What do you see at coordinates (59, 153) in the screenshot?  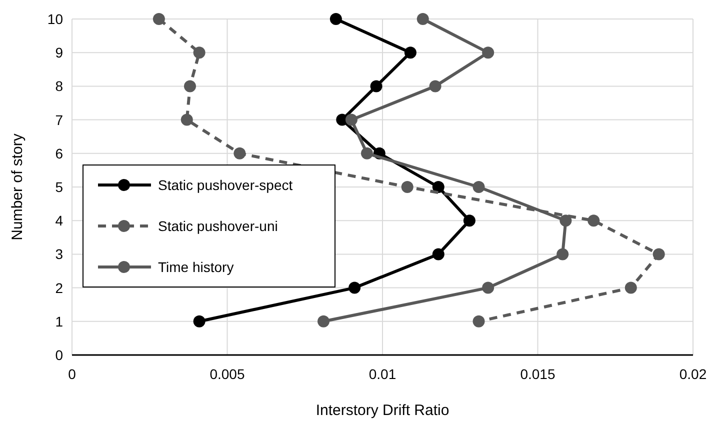 I see `y-tick-label: 6` at bounding box center [59, 153].